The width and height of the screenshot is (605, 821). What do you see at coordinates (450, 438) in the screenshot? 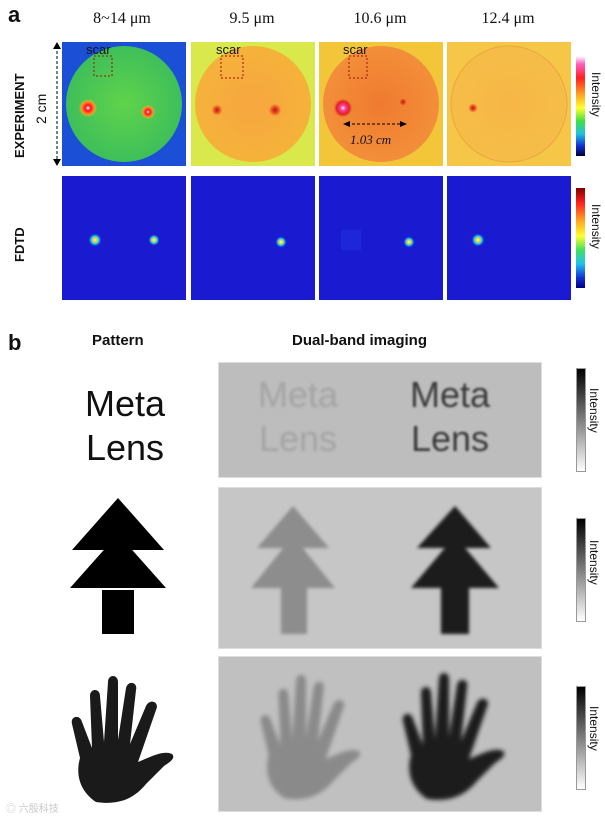
I see `imaging-dark-line-2: Lens` at bounding box center [450, 438].